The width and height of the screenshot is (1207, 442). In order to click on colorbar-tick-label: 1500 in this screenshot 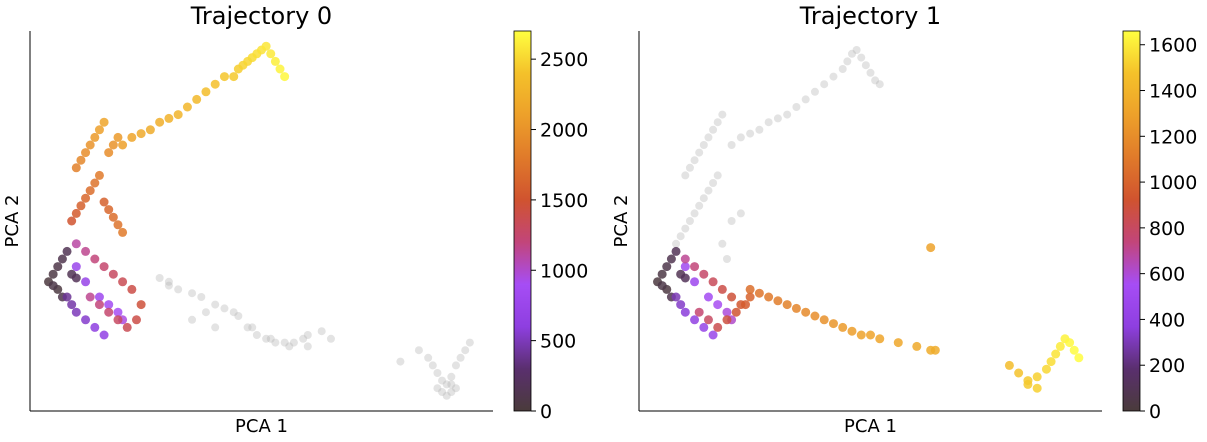, I will do `click(564, 201)`.